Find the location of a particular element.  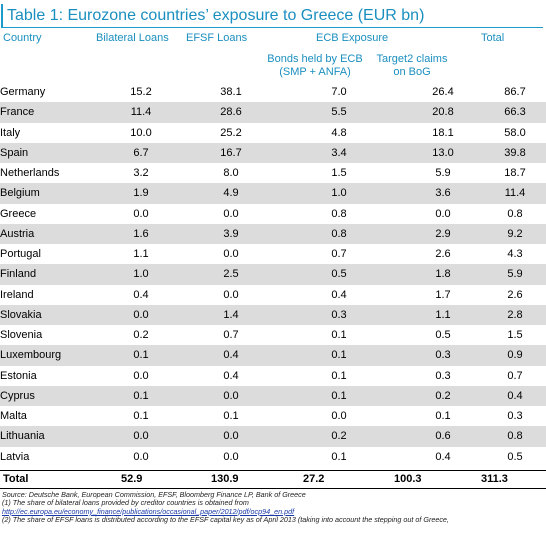

cell-efsf: 1.4 is located at coordinates (231, 314).